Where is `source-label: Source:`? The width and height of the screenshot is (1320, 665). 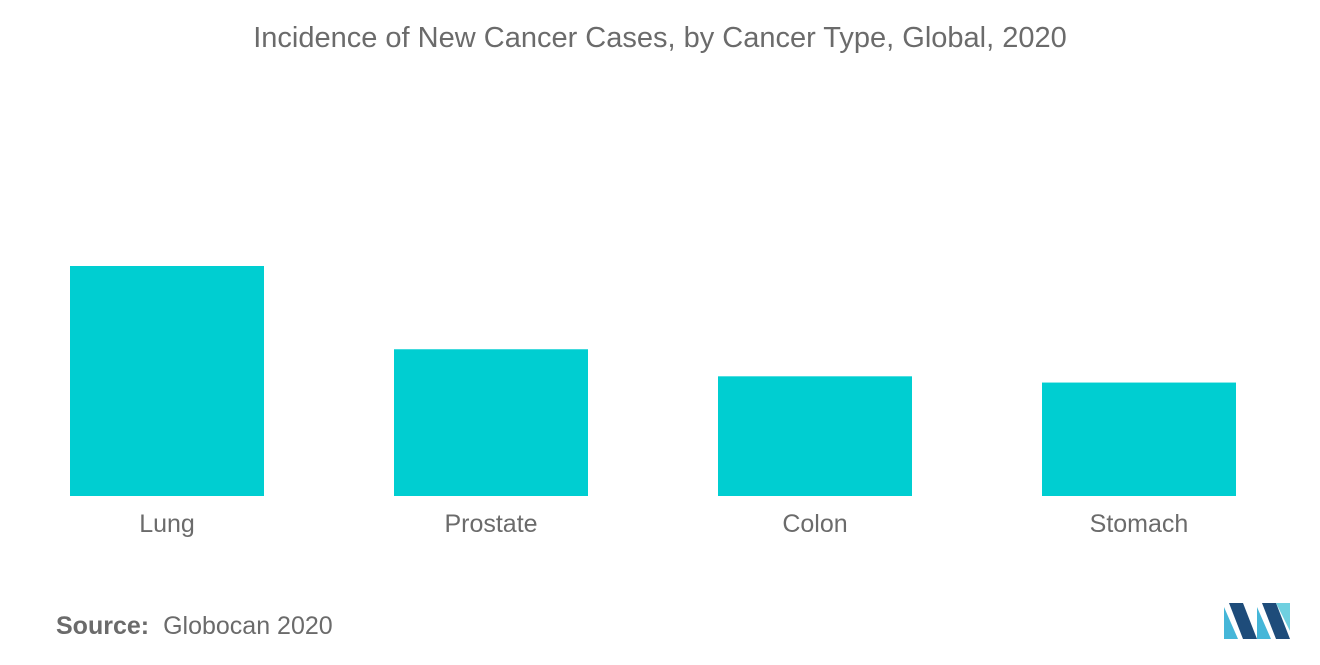
source-label: Source: is located at coordinates (103, 626).